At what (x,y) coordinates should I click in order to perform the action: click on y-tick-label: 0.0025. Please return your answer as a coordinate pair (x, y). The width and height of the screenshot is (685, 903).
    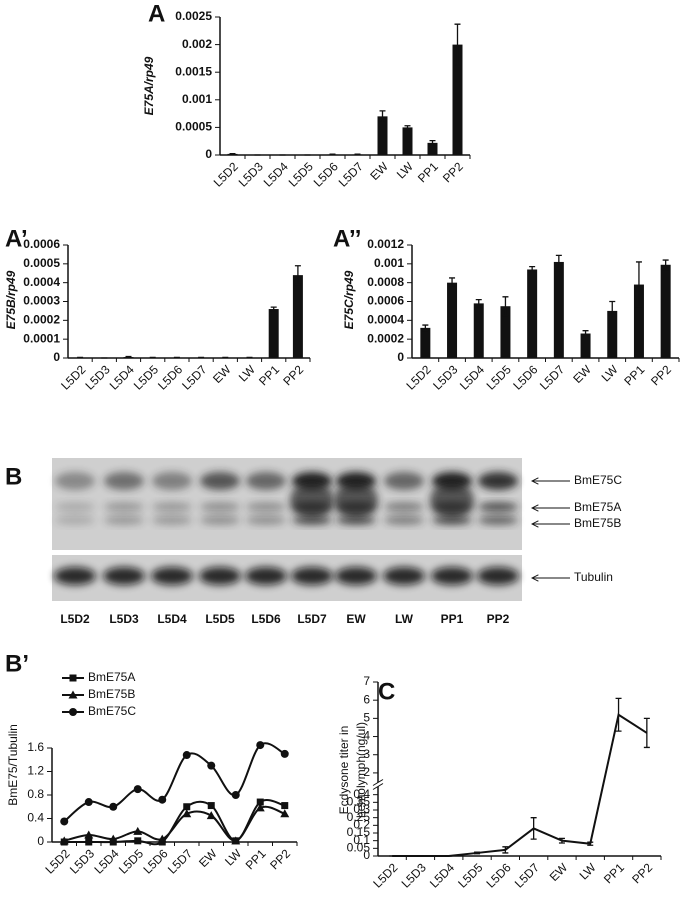
    Looking at the image, I should click on (193, 16).